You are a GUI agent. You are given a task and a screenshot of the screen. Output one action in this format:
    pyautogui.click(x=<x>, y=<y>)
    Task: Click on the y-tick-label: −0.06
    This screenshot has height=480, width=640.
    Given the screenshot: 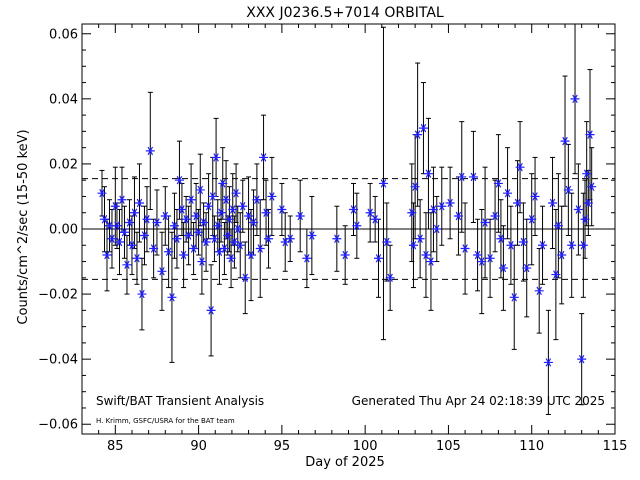 What is the action you would take?
    pyautogui.click(x=58, y=425)
    